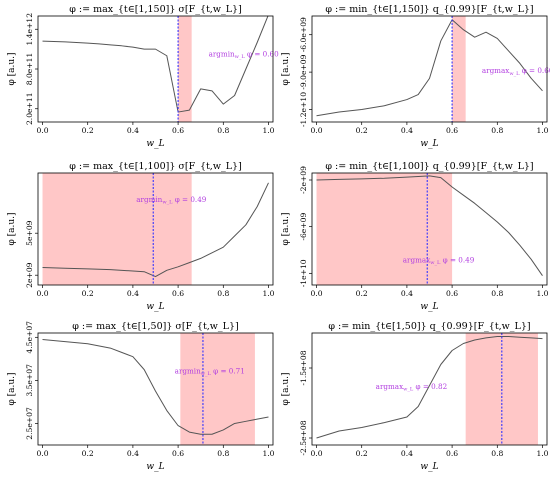 The height and width of the screenshot is (477, 550). I want to click on y-tick-label: 4.5e+07, so click(29, 337).